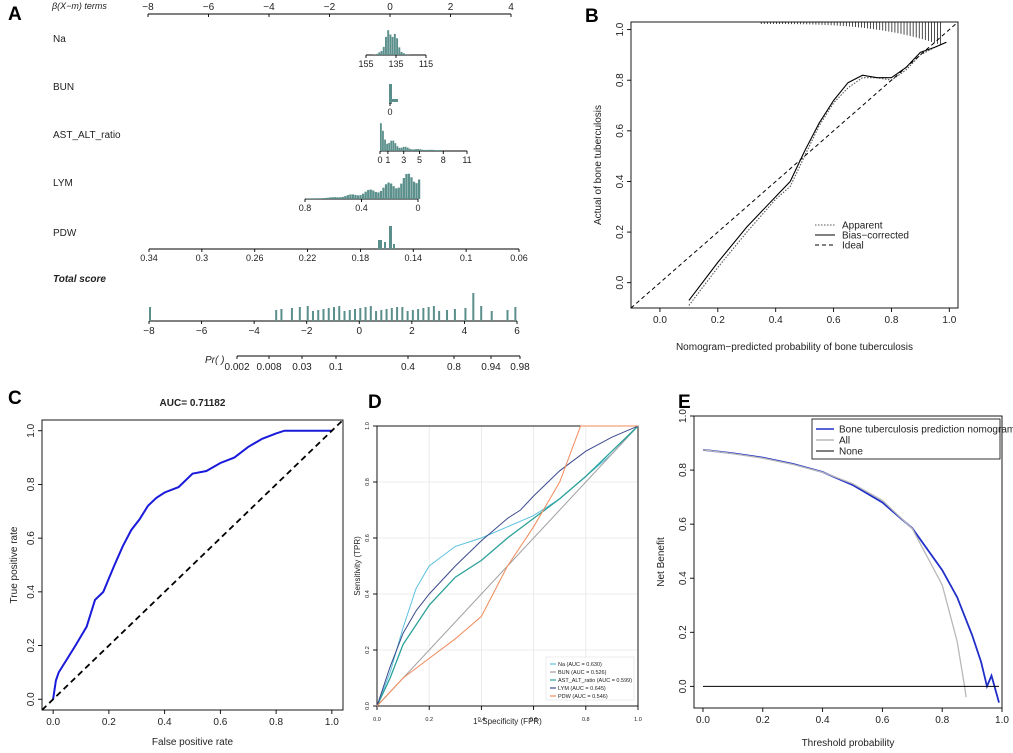  I want to click on pr-tick-label: 0.94, so click(491, 367).